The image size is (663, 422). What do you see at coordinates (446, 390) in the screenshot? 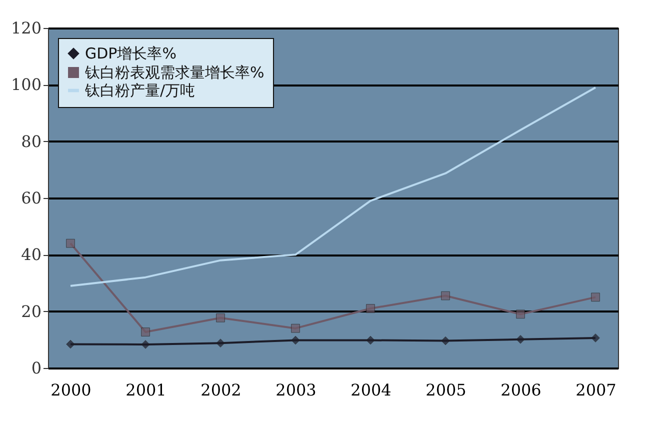
I see `x-tick-label: 2005` at bounding box center [446, 390].